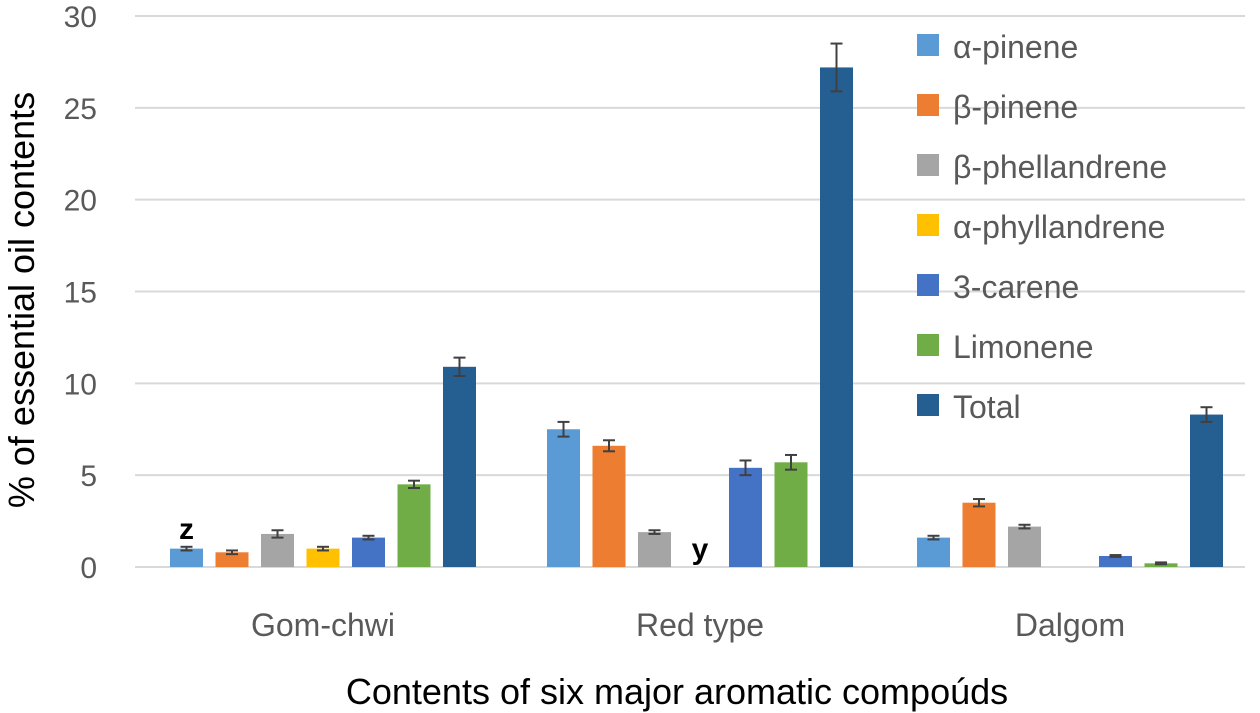 The height and width of the screenshot is (713, 1260). I want to click on legend-entry: α-pinene, so click(997, 47).